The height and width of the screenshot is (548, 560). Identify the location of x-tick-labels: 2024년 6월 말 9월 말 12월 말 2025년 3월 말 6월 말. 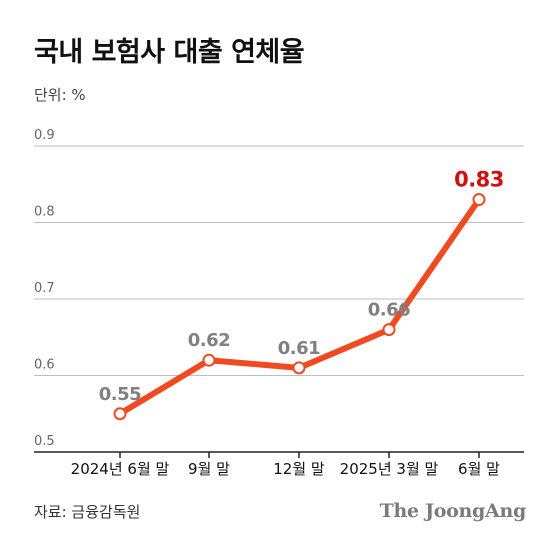
(285, 469).